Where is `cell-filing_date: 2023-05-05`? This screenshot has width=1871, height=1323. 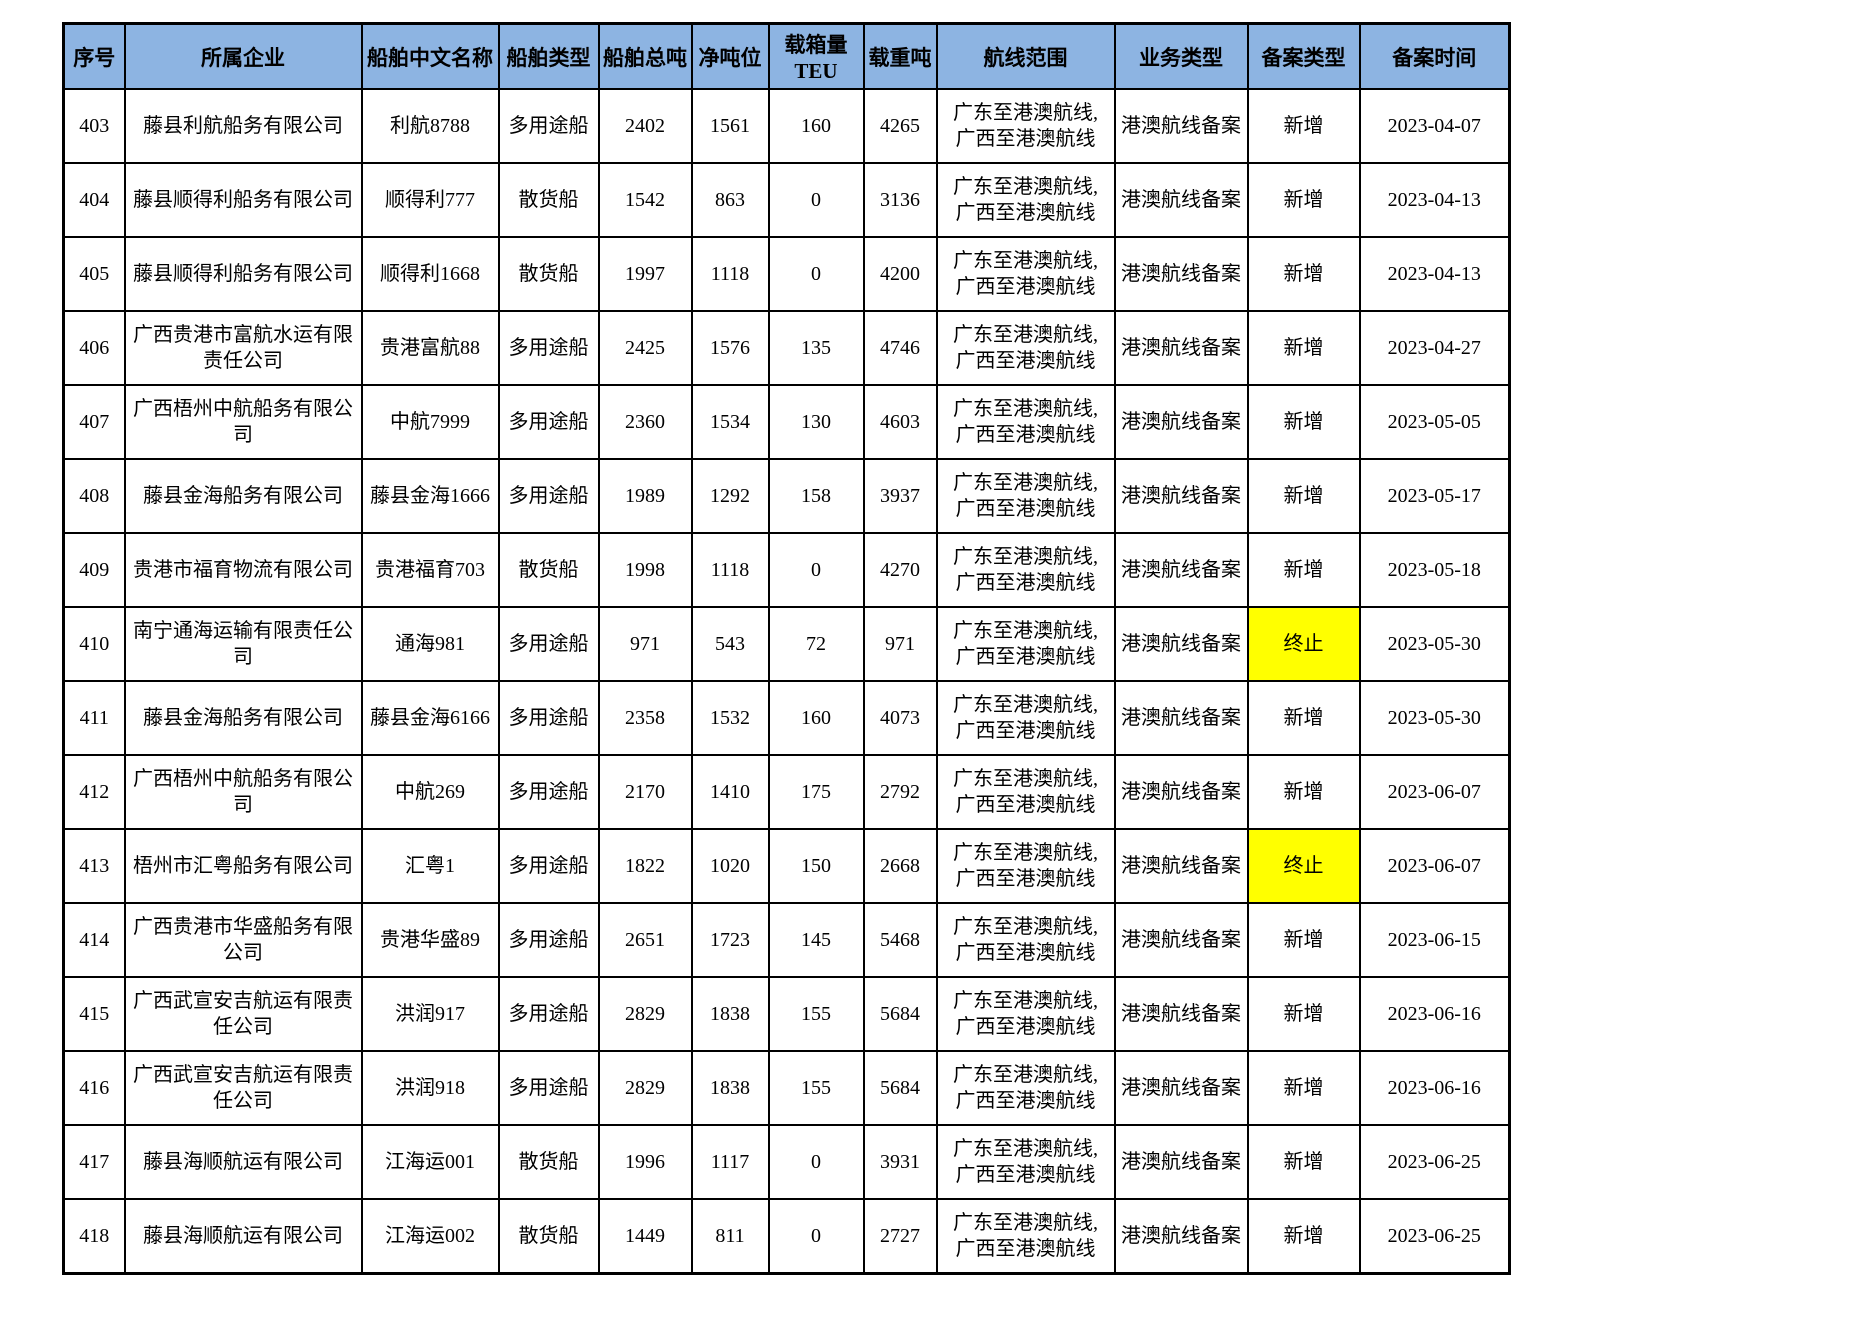
cell-filing_date: 2023-05-05 is located at coordinates (1434, 422).